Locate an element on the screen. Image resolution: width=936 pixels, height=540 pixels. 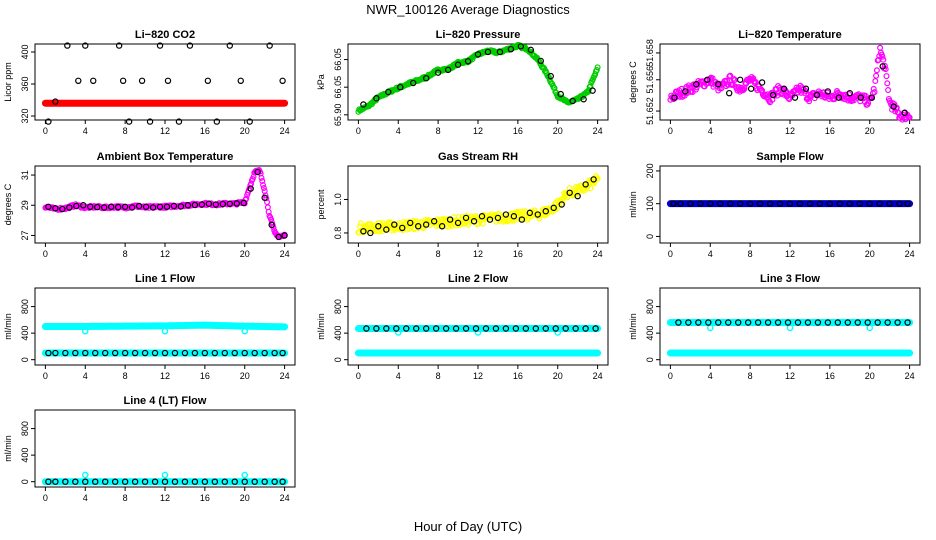
panel-title: Li−820 Pressure is located at coordinates (478, 35).